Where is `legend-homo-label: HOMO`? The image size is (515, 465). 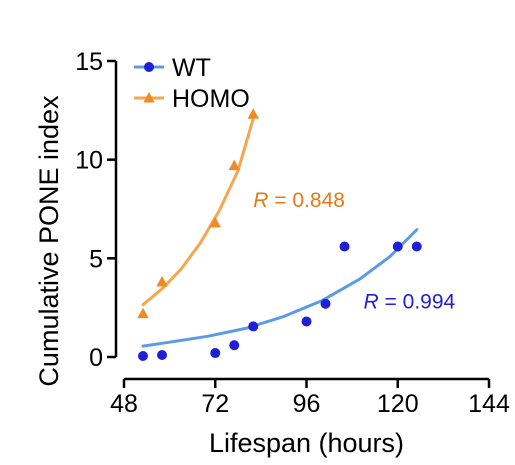
legend-homo-label: HOMO is located at coordinates (211, 99).